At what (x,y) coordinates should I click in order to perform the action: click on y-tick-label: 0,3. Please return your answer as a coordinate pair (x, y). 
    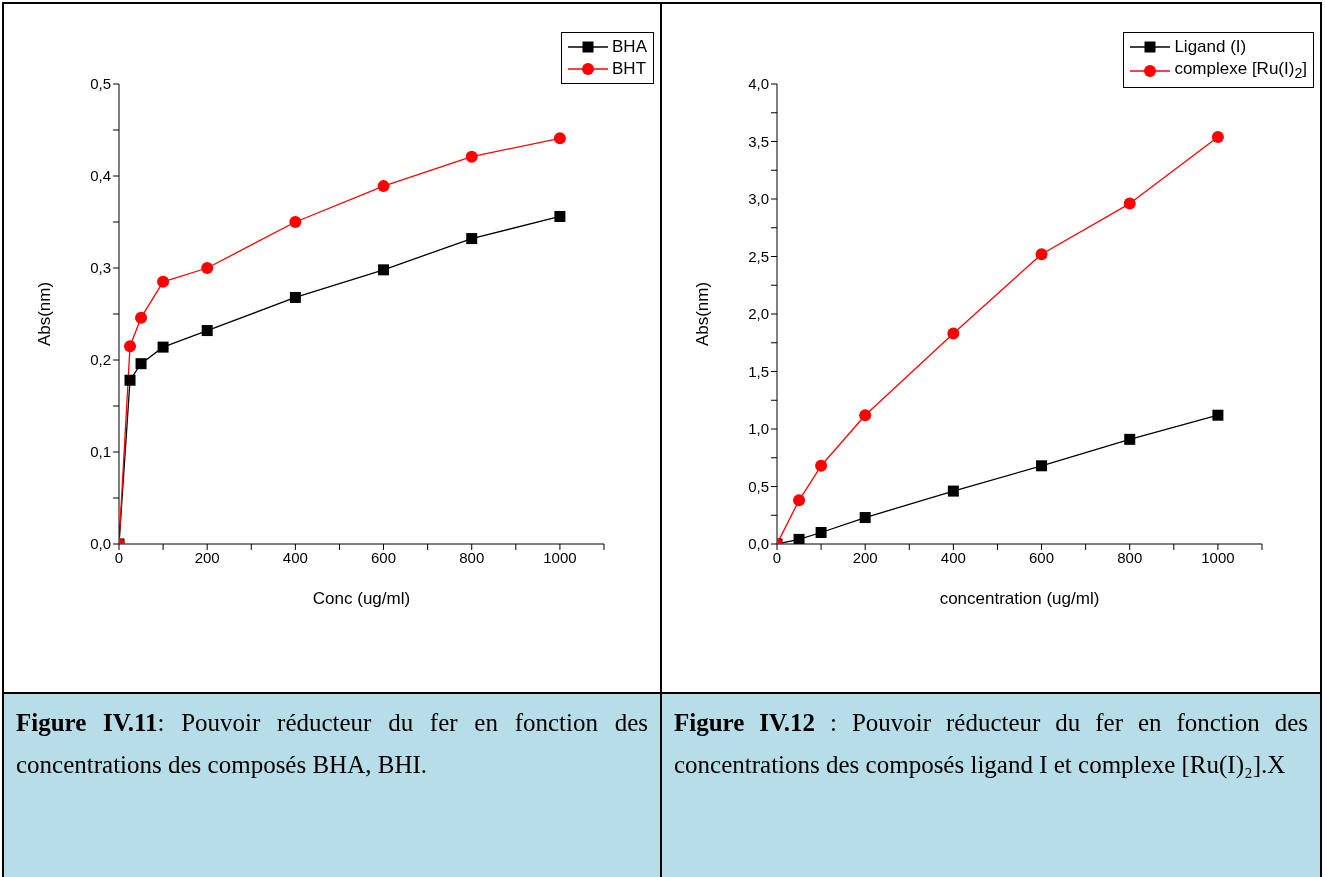
    Looking at the image, I should click on (100, 268).